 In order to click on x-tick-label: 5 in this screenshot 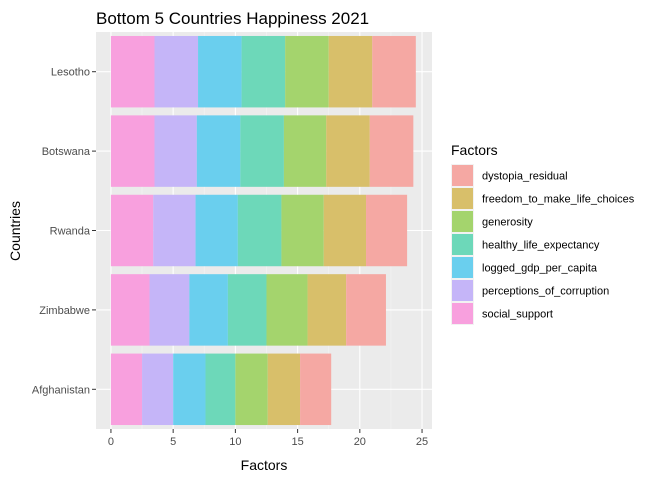, I will do `click(173, 442)`.